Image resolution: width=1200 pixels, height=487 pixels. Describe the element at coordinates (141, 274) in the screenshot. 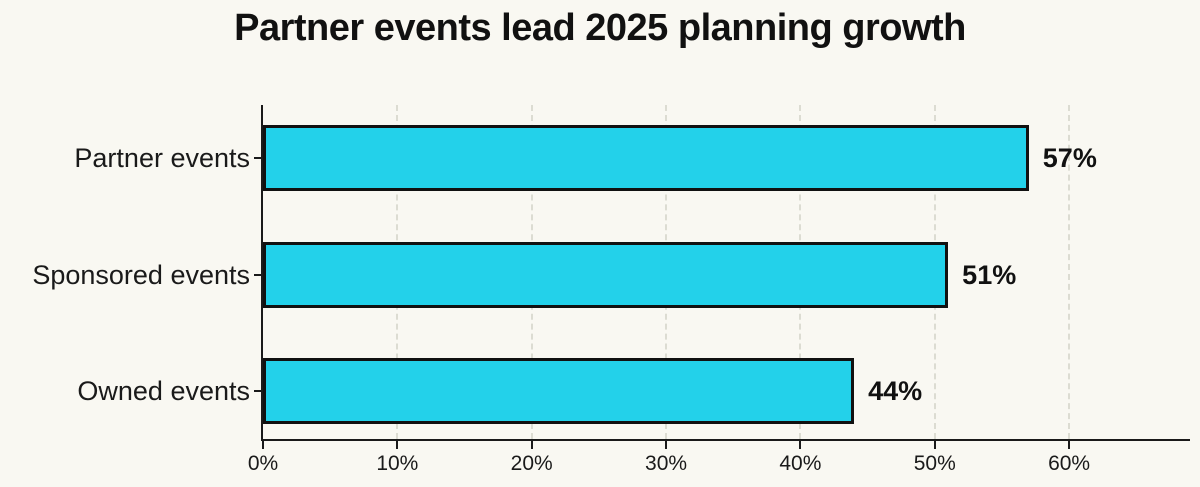

I see `category-label: Sponsored events` at that location.